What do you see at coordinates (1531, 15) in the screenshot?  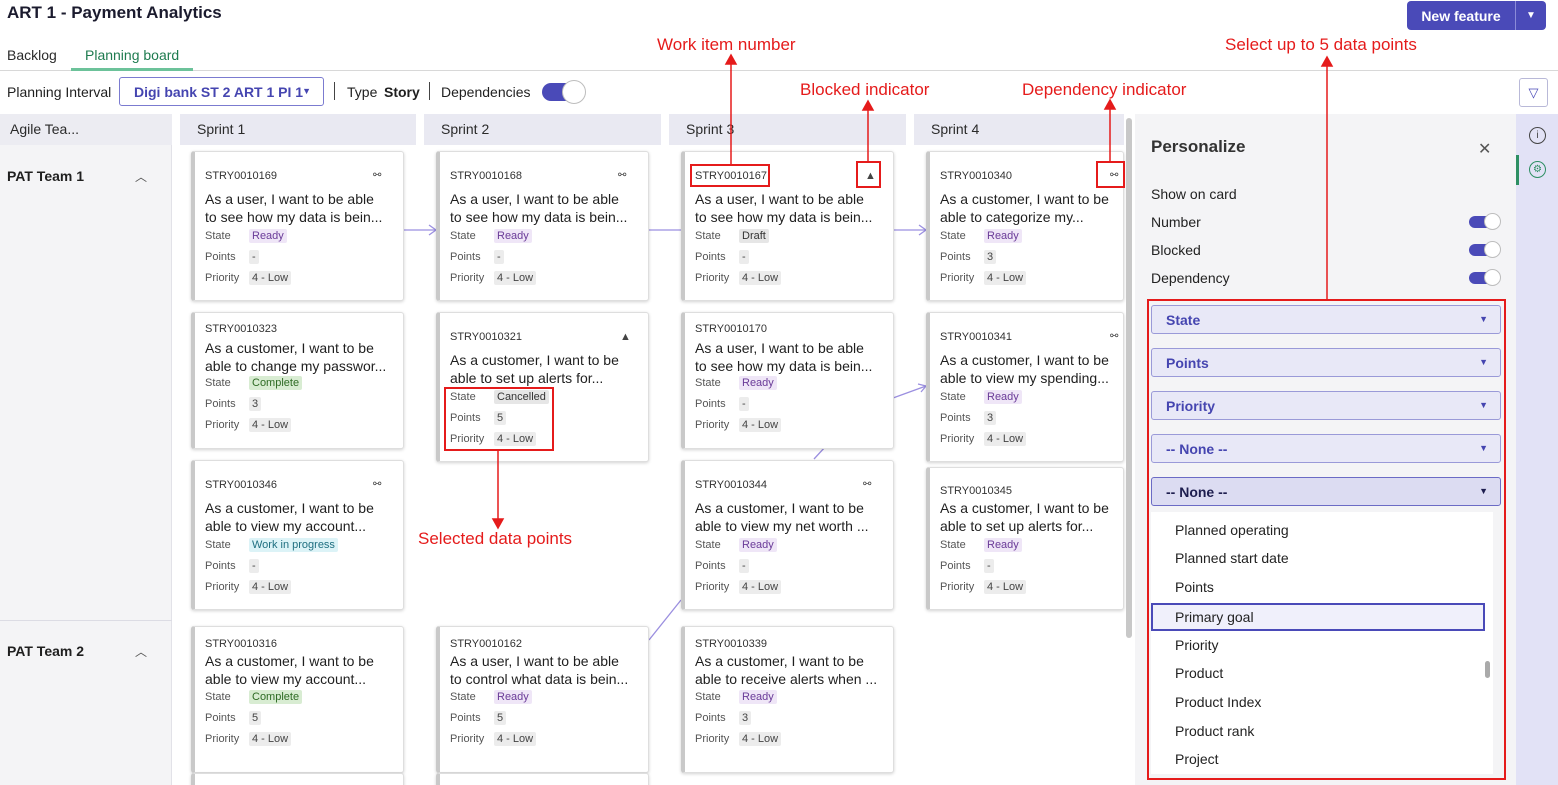 I see `chevron-down-icon: ▼` at bounding box center [1531, 15].